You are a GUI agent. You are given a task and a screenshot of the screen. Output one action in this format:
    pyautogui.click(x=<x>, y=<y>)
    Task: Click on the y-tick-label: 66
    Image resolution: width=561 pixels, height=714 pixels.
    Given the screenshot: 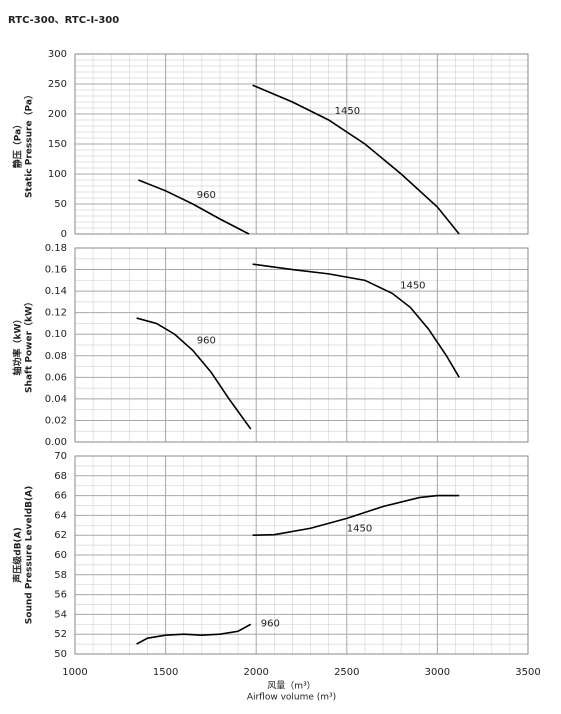 What is the action you would take?
    pyautogui.click(x=60, y=496)
    